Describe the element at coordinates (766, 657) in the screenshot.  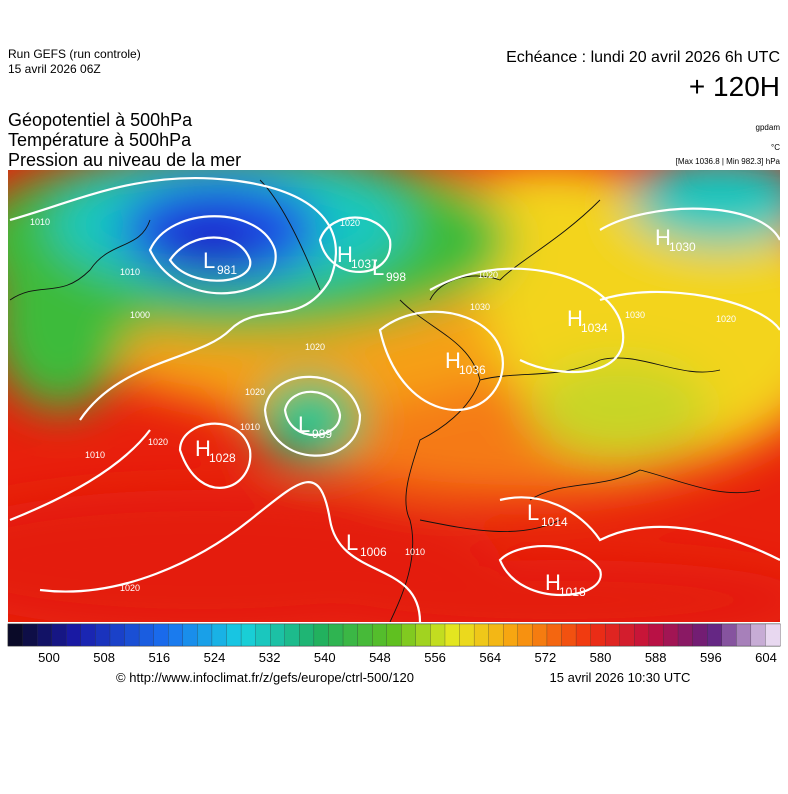
I see `colorbar-tick-label: 604` at that location.